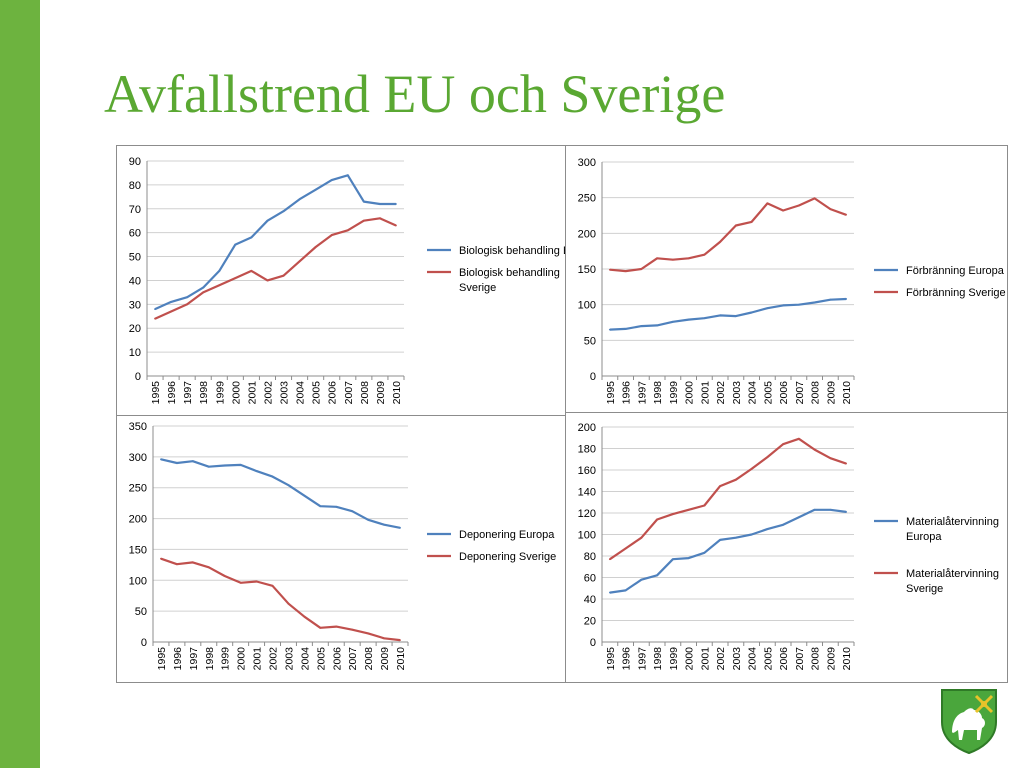 Image resolution: width=1024 pixels, height=768 pixels. What do you see at coordinates (415, 94) in the screenshot?
I see `slide-title: Avfallstrend EU och Sverige` at bounding box center [415, 94].